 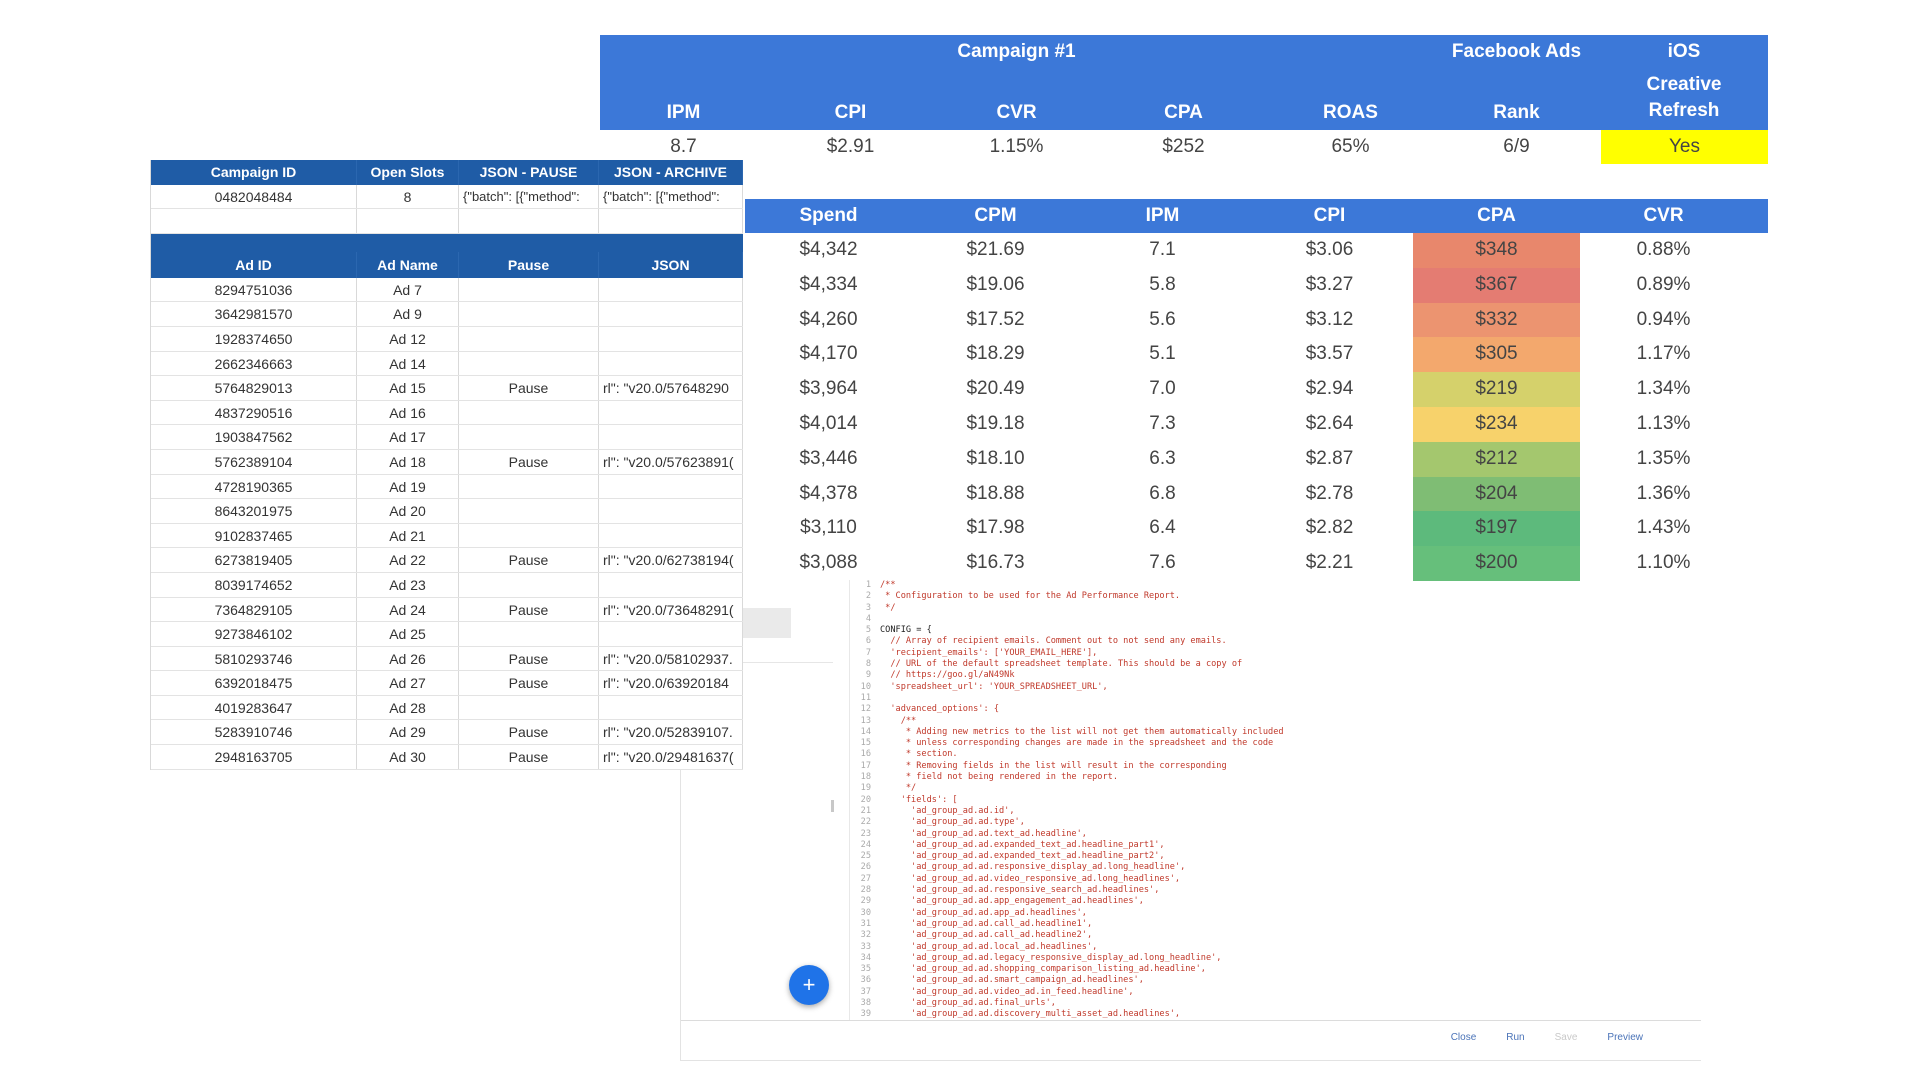 What do you see at coordinates (408, 609) in the screenshot?
I see `ad-name-cell: Ad 24` at bounding box center [408, 609].